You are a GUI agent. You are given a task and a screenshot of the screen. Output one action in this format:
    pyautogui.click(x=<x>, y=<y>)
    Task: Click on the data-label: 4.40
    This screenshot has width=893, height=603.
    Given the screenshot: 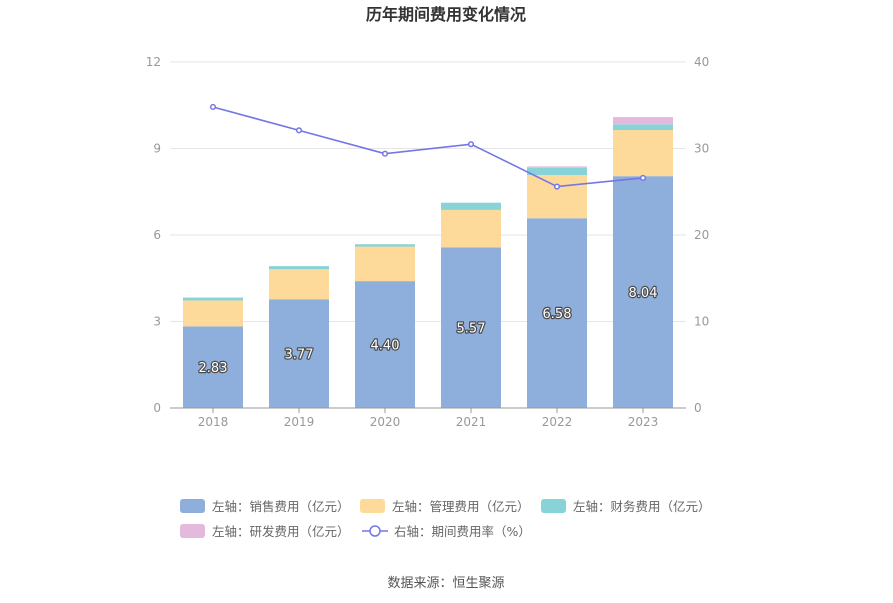 What is the action you would take?
    pyautogui.click(x=385, y=346)
    